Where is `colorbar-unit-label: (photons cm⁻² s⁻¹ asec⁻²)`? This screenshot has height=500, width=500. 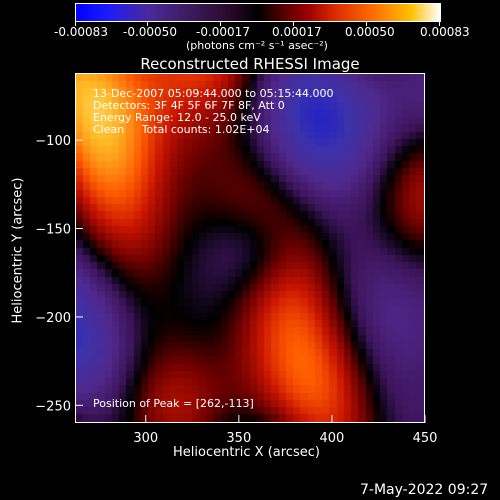 colorbar-unit-label: (photons cm⁻² s⁻¹ asec⁻²) is located at coordinates (257, 45).